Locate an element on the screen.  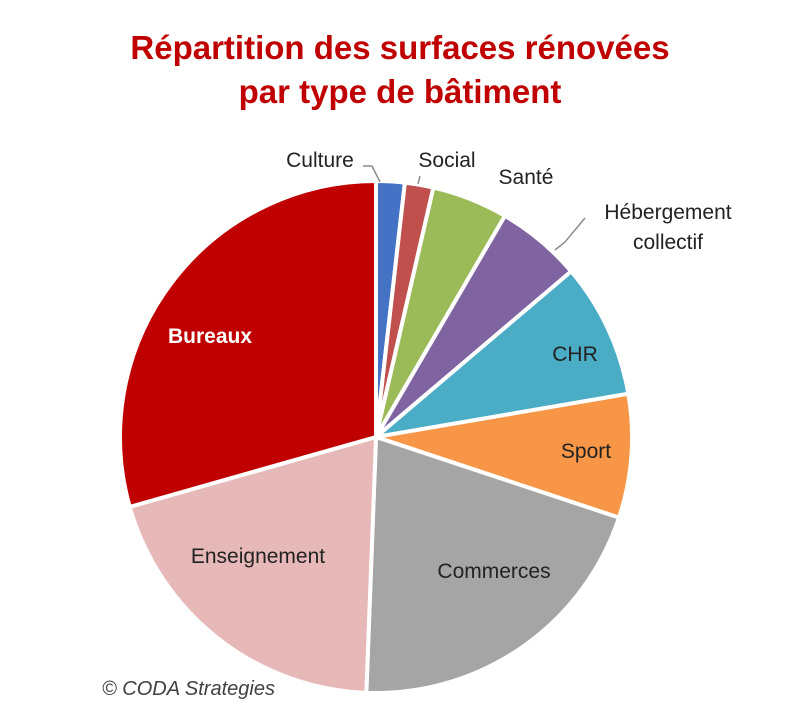
slice-label-sante: Santé is located at coordinates (526, 177).